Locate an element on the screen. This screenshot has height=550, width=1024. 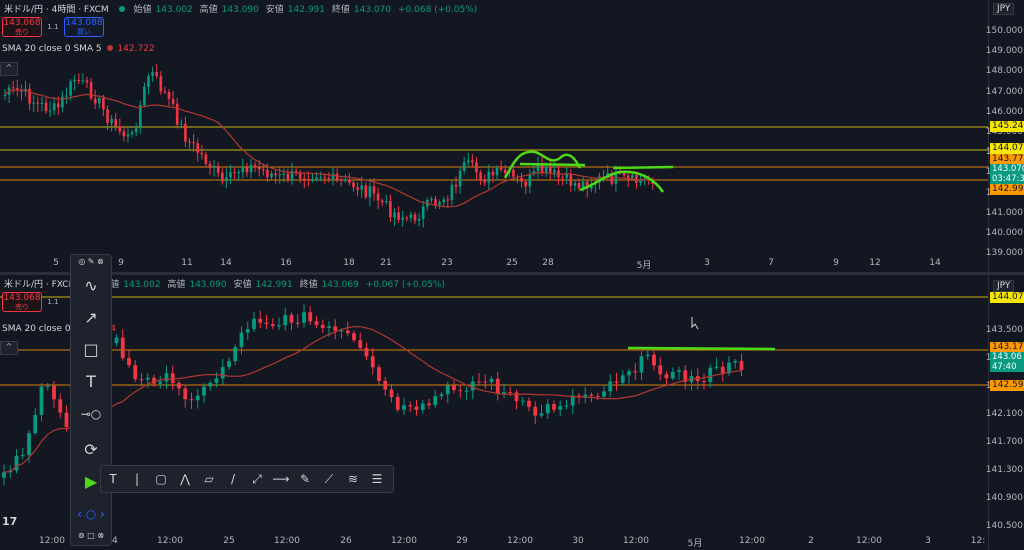
price-level-tag: 142.998 is located at coordinates (1007, 189).